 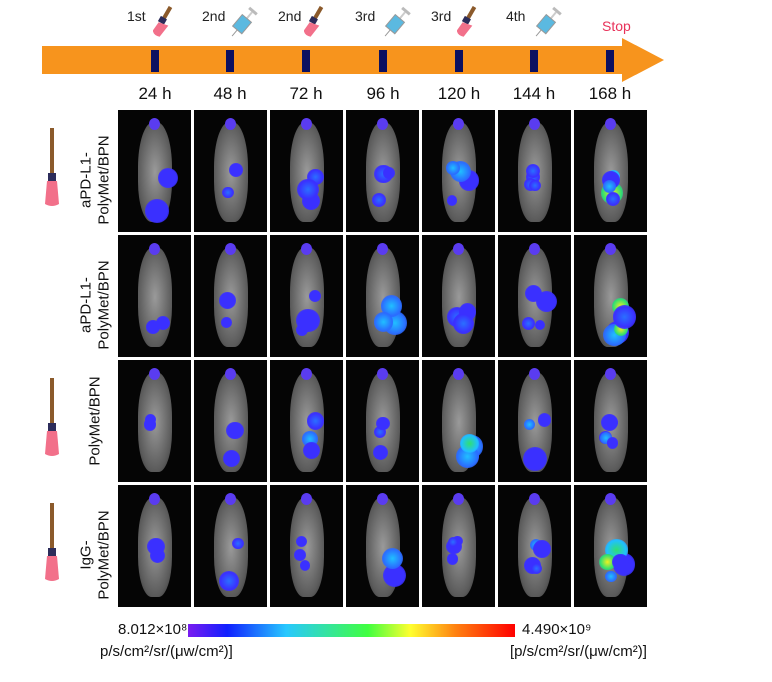 I want to click on mouse-body, so click(x=307, y=547).